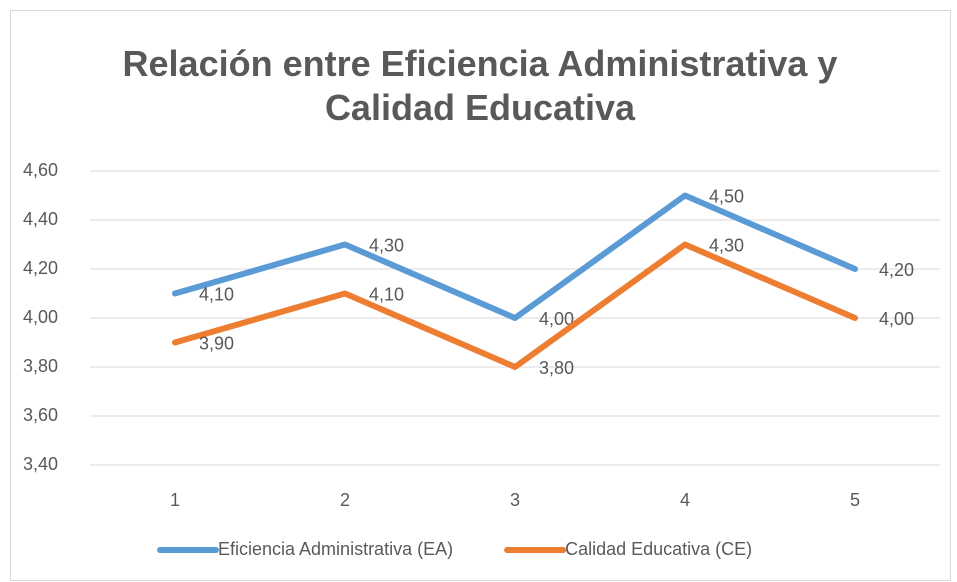 The height and width of the screenshot is (582, 957). Describe the element at coordinates (855, 500) in the screenshot. I see `x-tick-label: 5` at that location.